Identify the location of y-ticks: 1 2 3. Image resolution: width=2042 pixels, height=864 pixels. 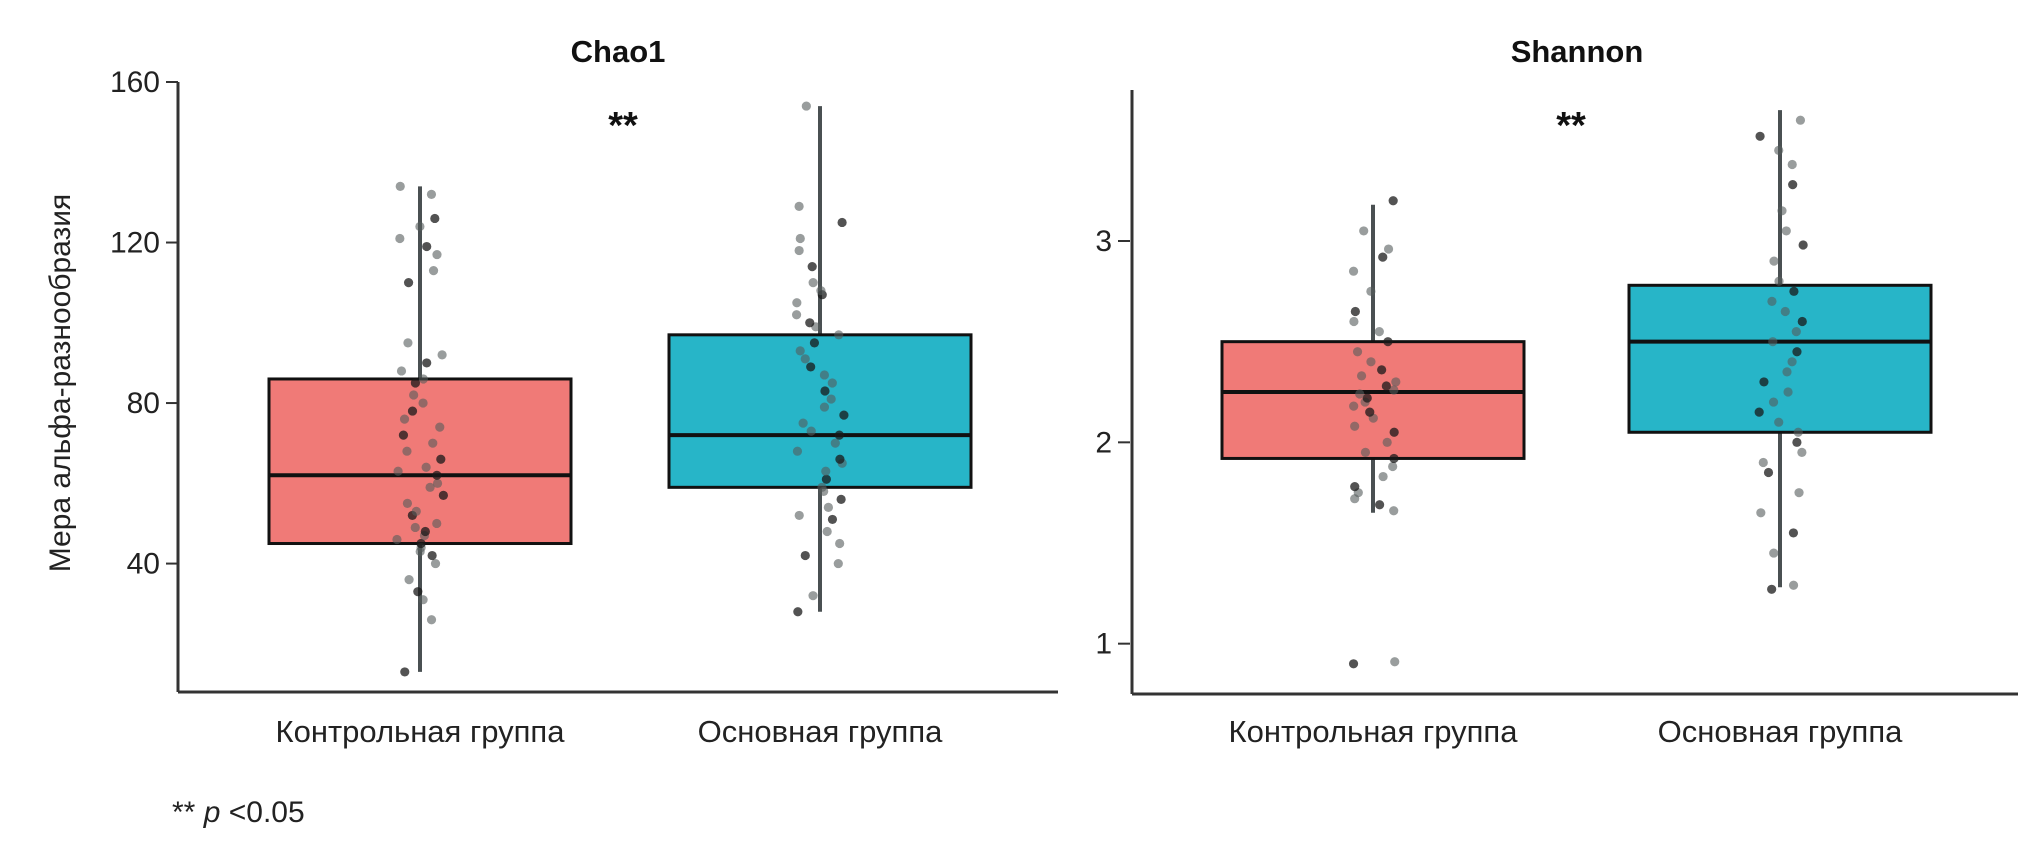
(1112, 443).